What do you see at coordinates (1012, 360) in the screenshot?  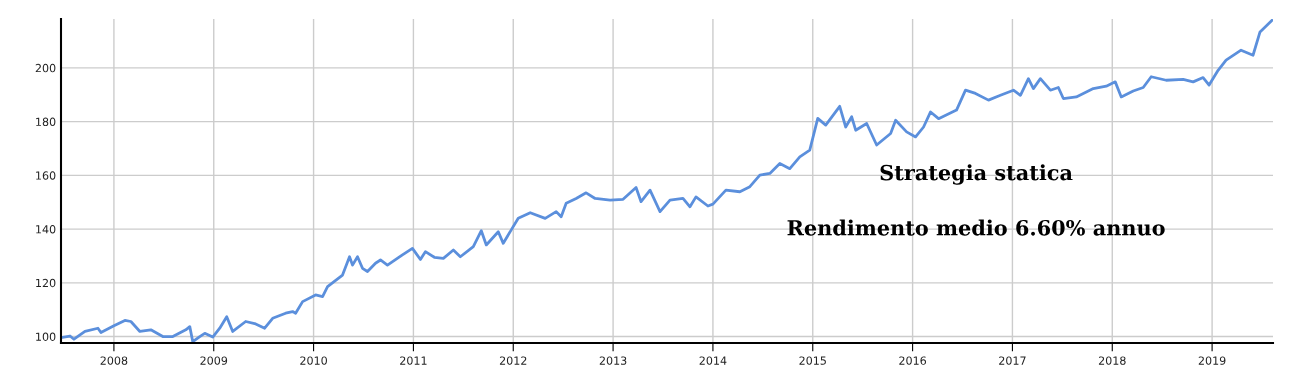 I see `x-tick-label: 2017` at bounding box center [1012, 360].